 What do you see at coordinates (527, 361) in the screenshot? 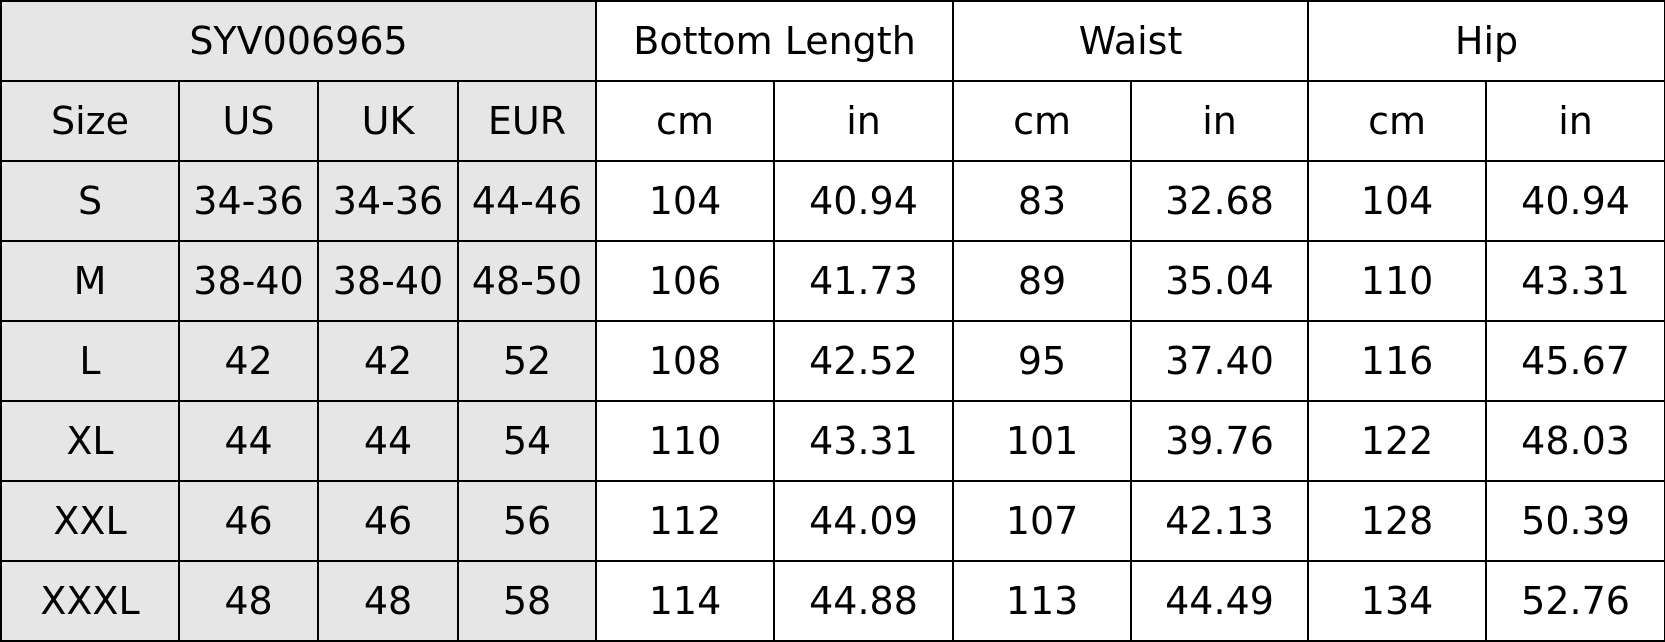
I see `table-cell: 52` at bounding box center [527, 361].